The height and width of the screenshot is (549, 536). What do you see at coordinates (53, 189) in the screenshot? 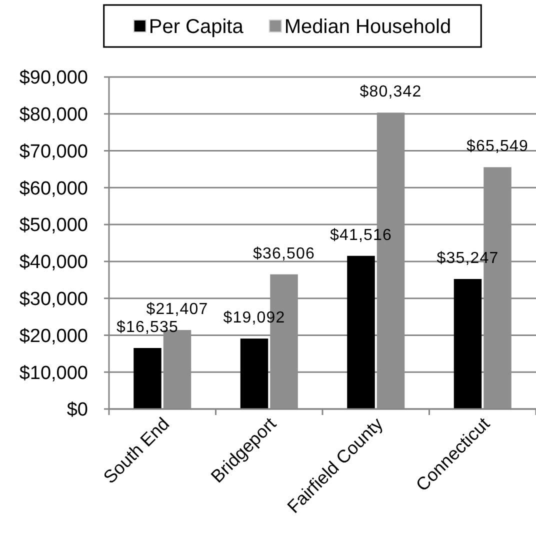
I see `y-tick-label: $60,000` at bounding box center [53, 189].